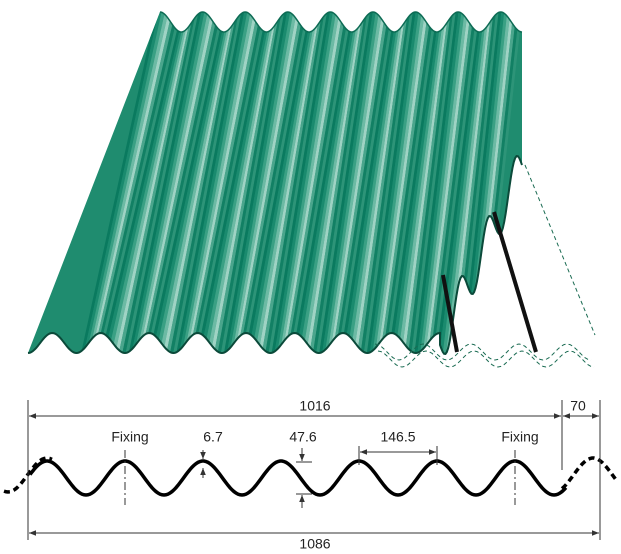 The height and width of the screenshot is (554, 621). I want to click on profile-line, so click(298, 478).